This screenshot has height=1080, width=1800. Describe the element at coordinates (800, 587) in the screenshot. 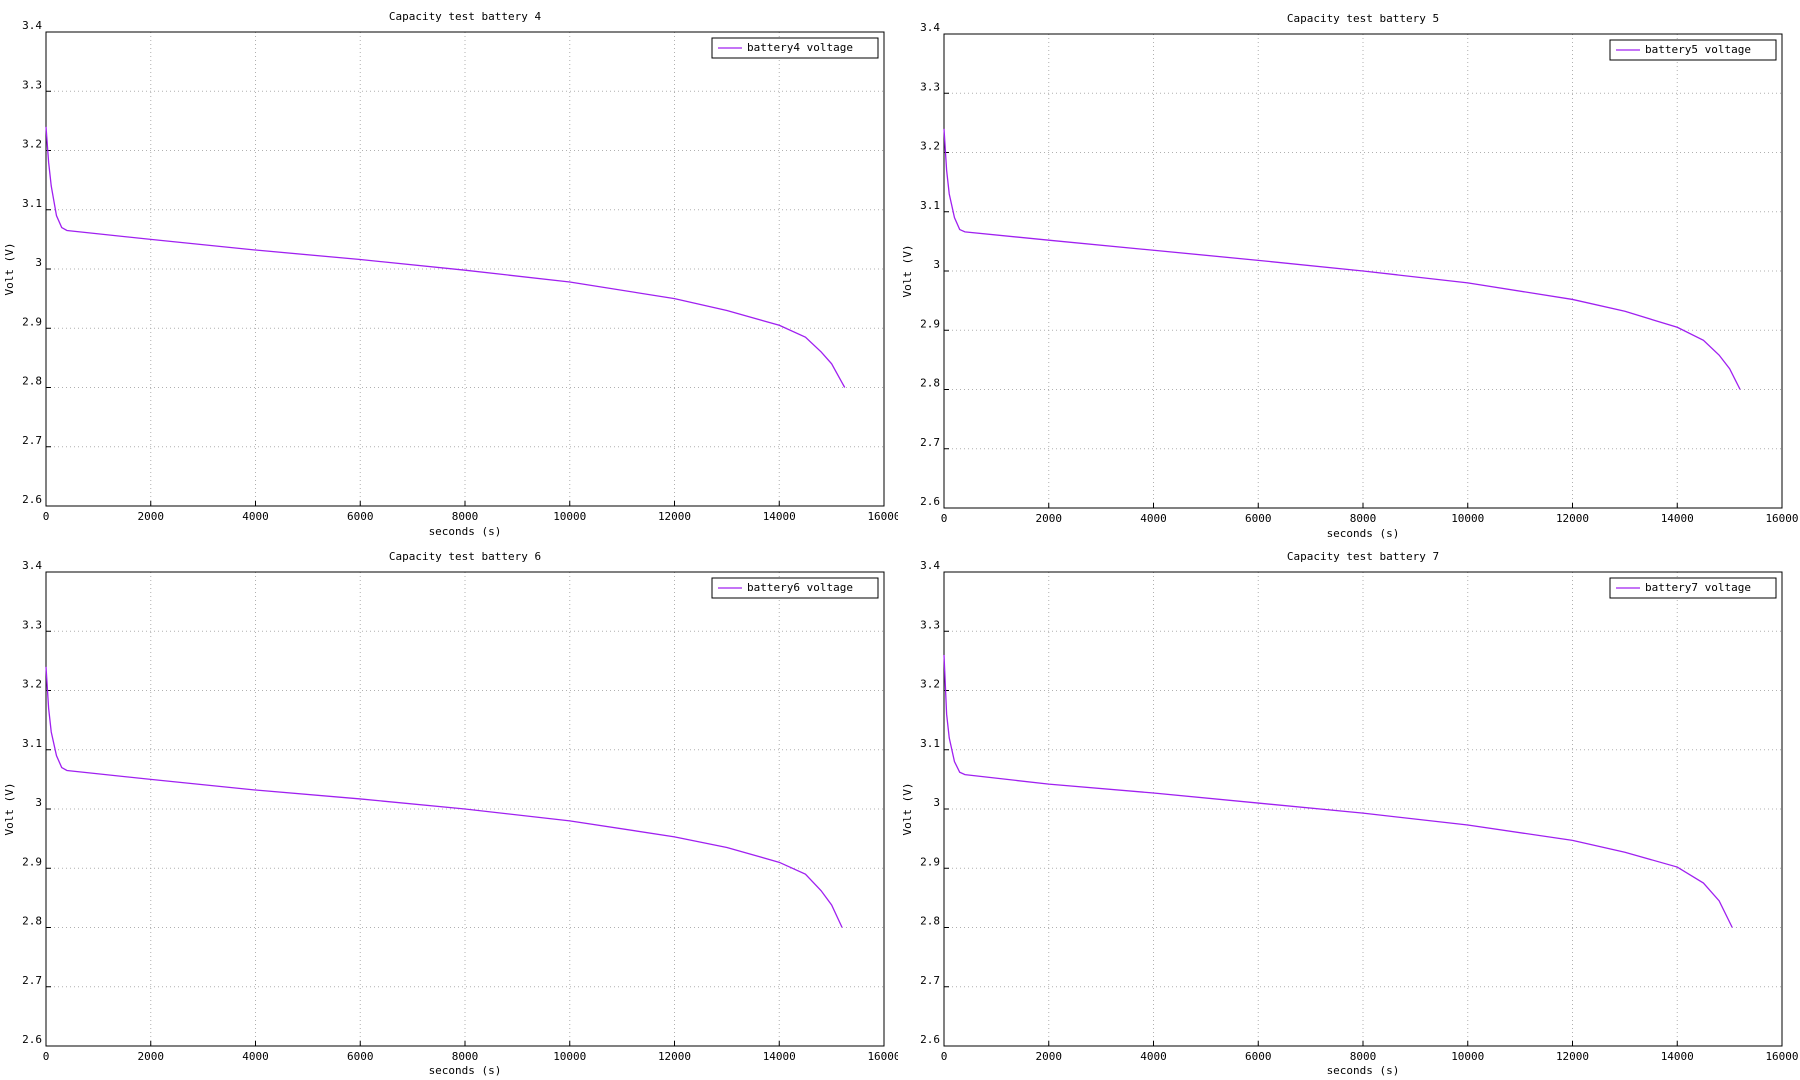

I see `legend-label: battery6 voltage` at that location.